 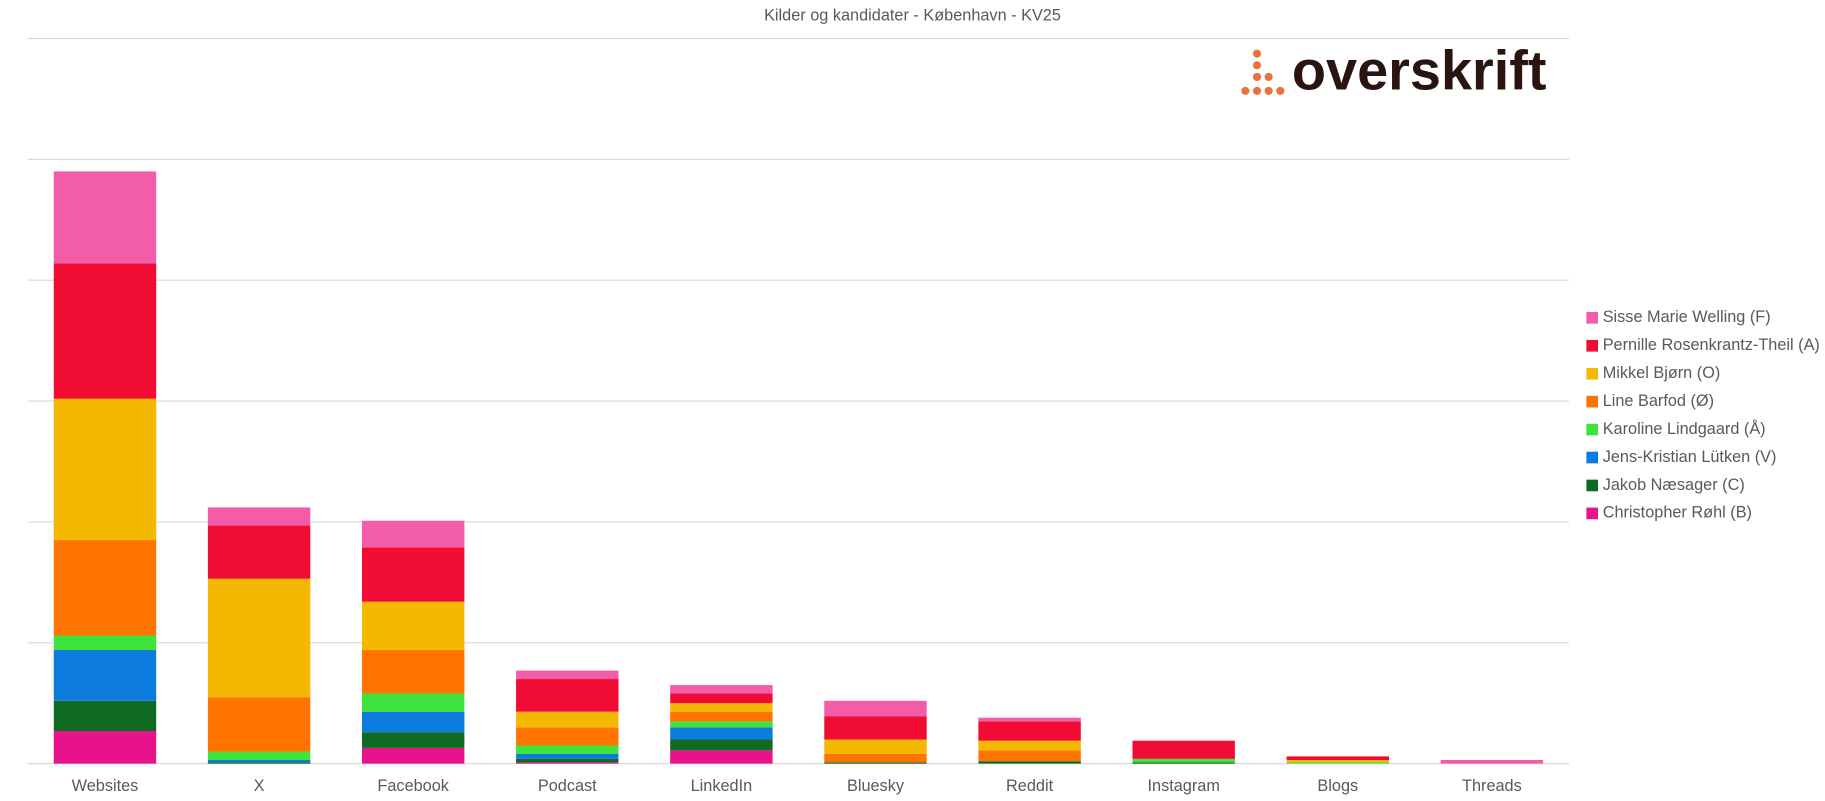 What do you see at coordinates (1687, 317) in the screenshot?
I see `legend-label: Sisse Marie Welling (F)` at bounding box center [1687, 317].